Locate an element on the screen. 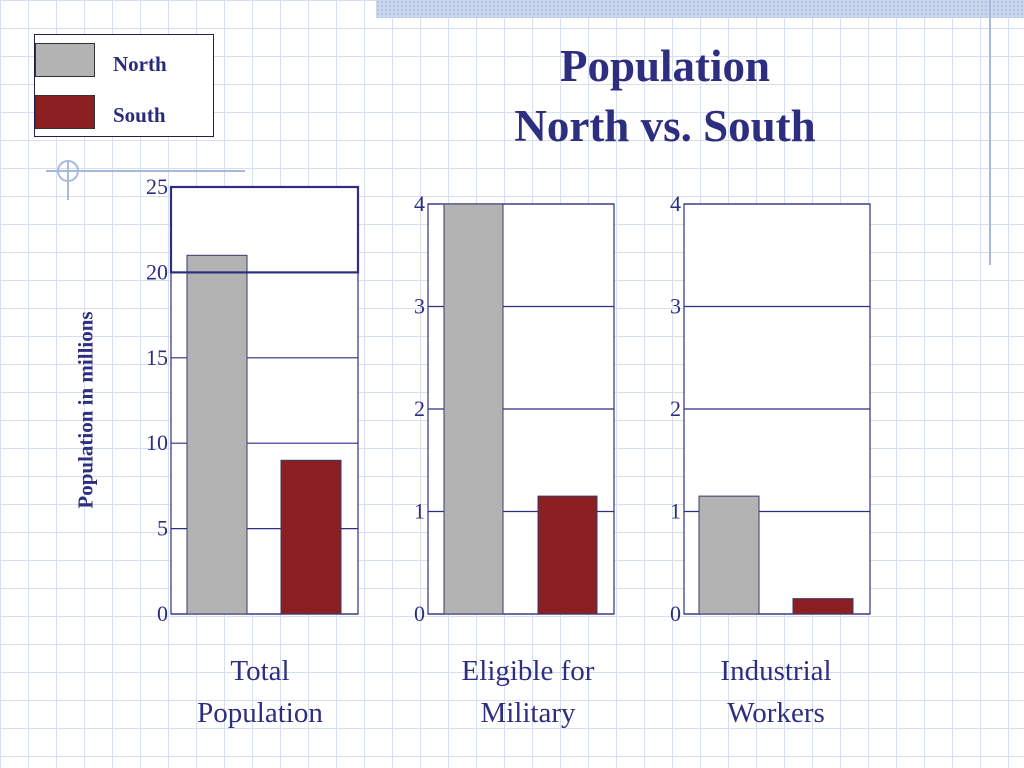 Image resolution: width=1024 pixels, height=768 pixels. category-label-total-population: Total Population is located at coordinates (260, 692).